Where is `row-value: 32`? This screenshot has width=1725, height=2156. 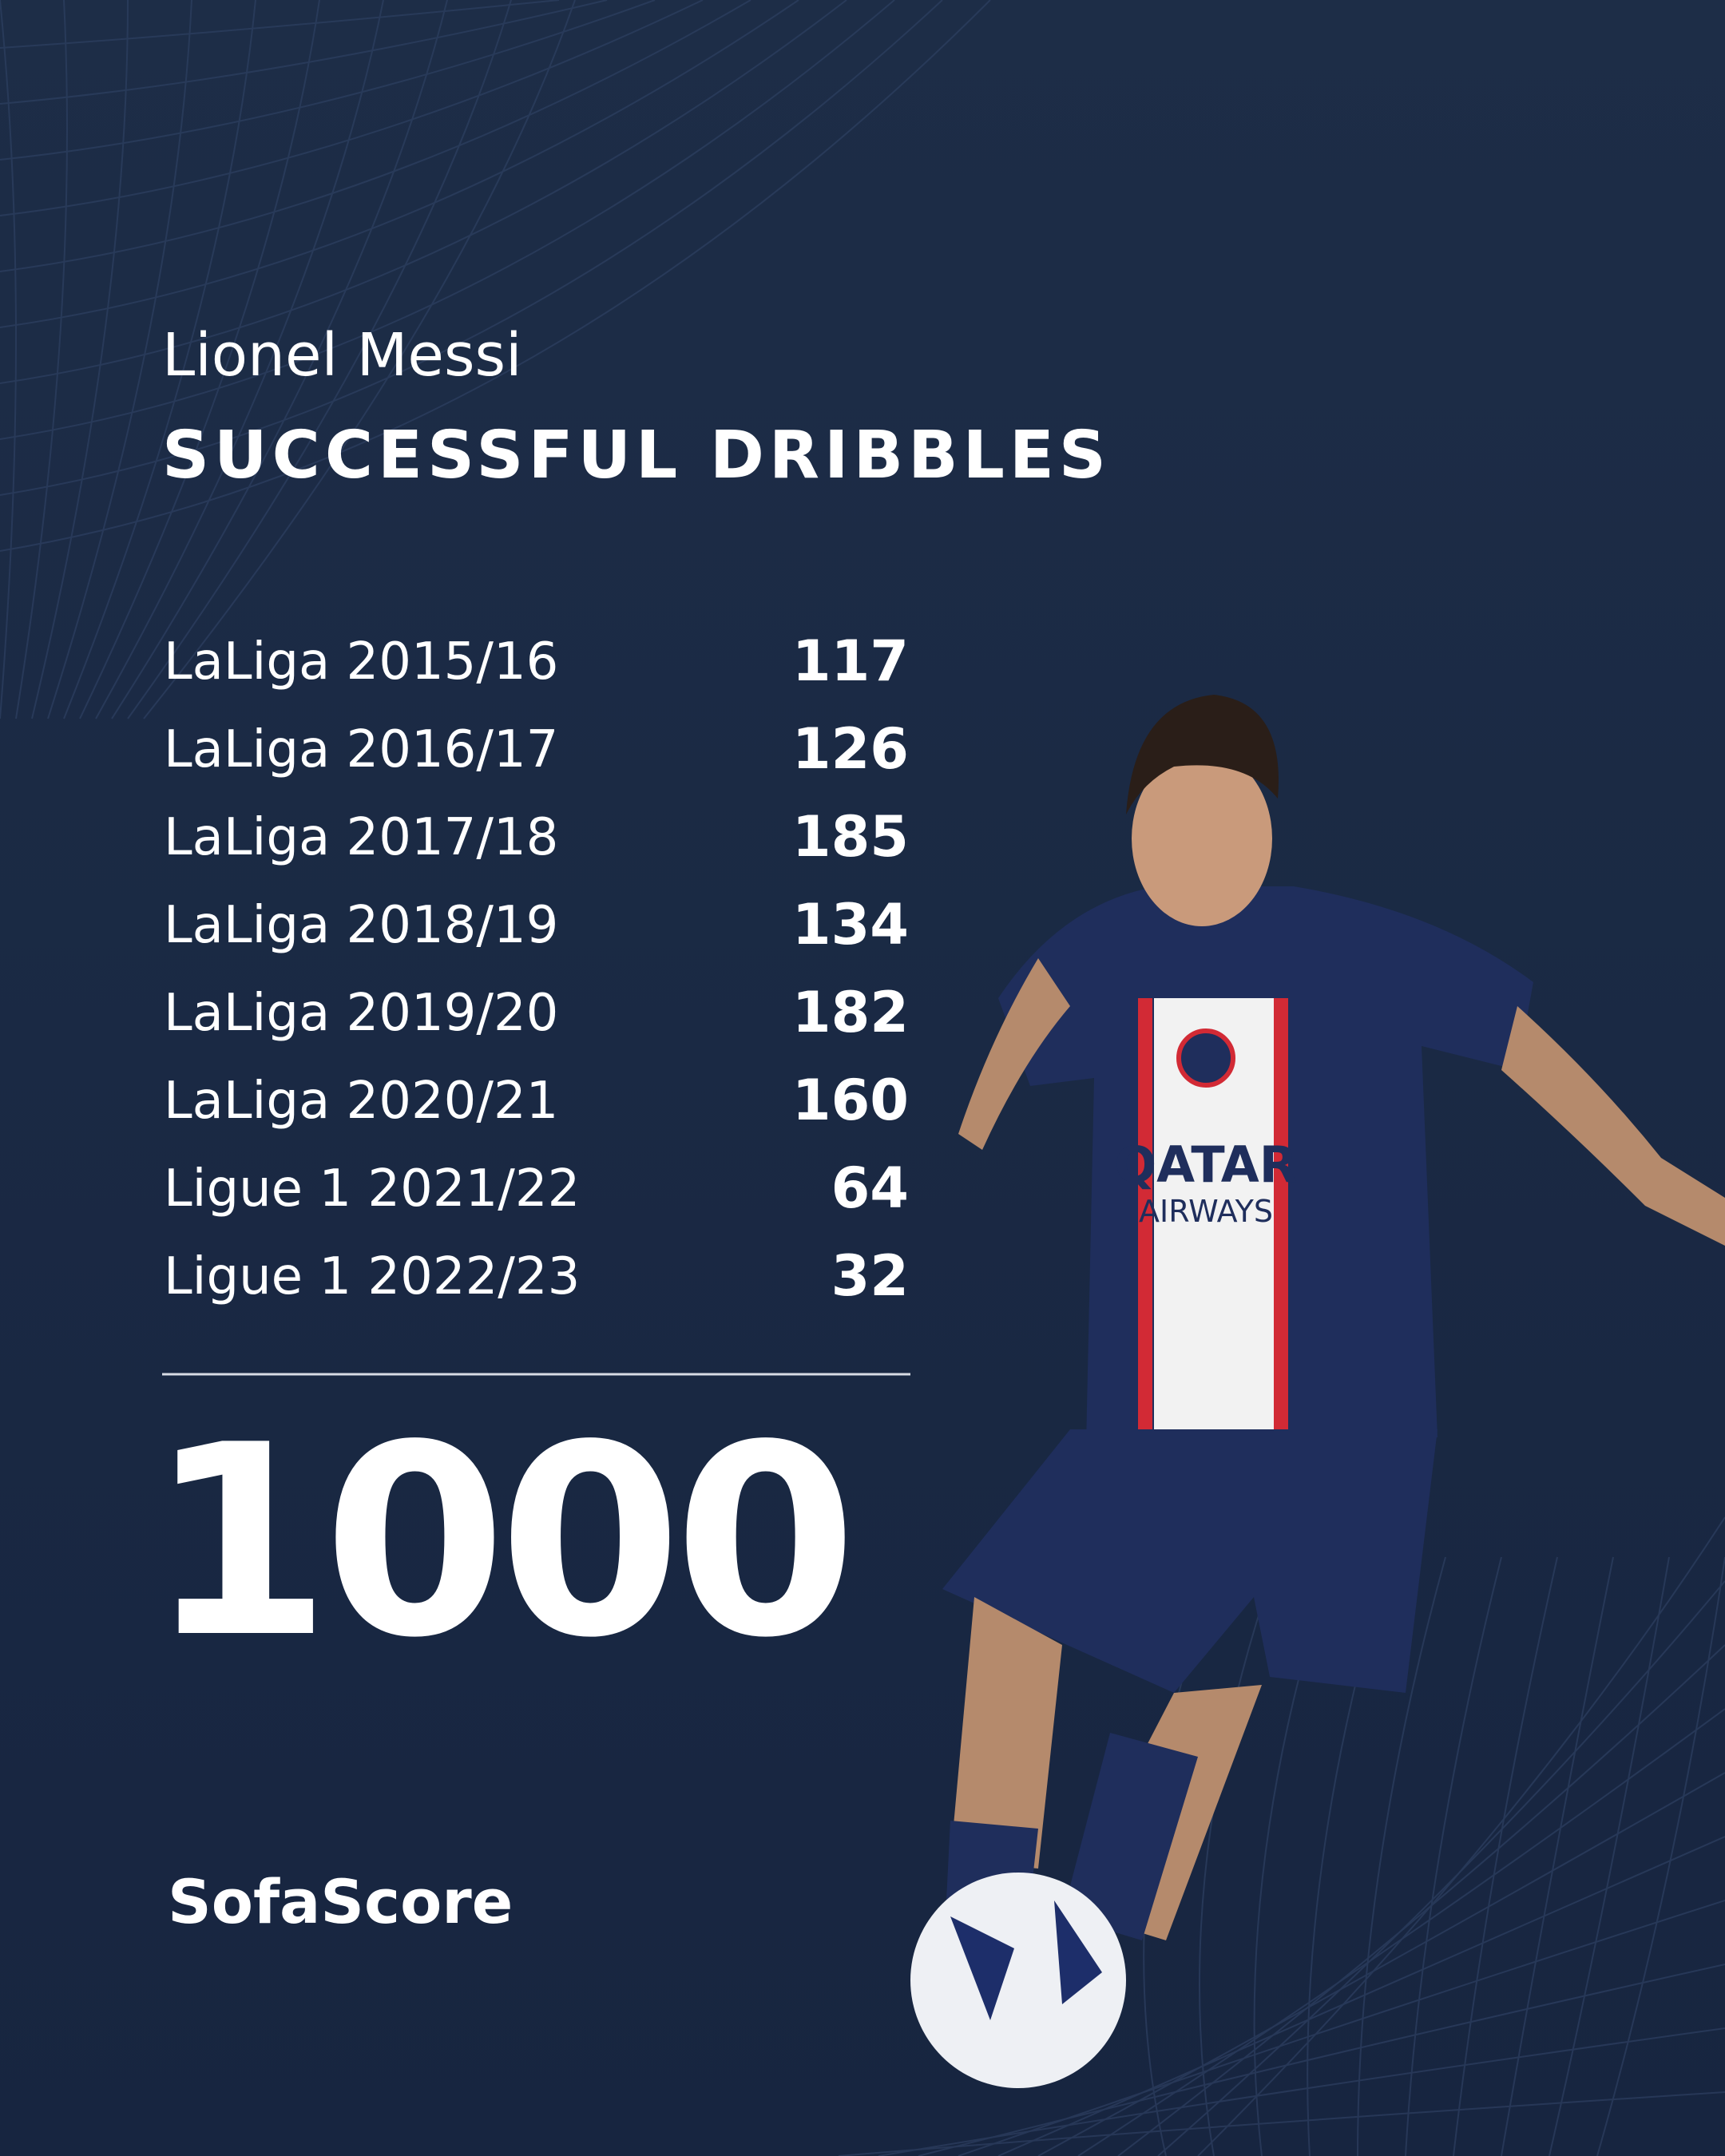
row-value: 32 is located at coordinates (870, 1276).